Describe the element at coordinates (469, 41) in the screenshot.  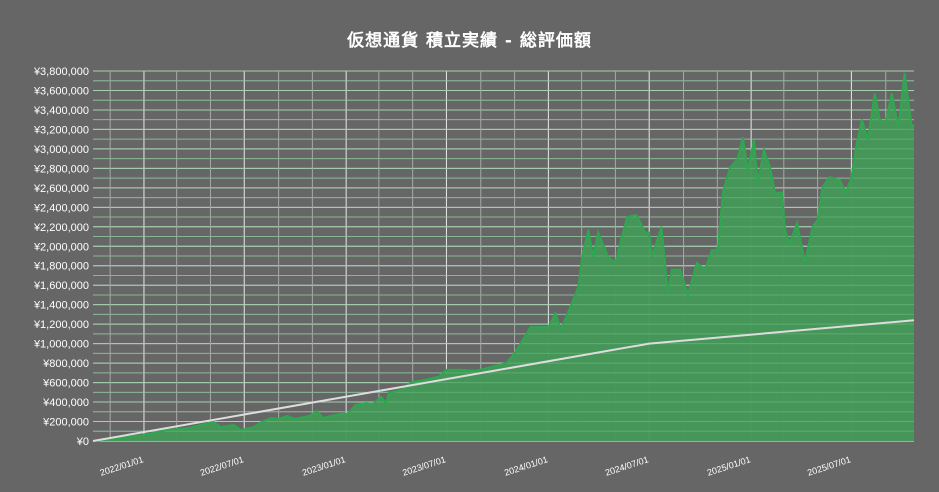
I see `chart-title: 仮想通貨 積立実績 - 総評価額` at that location.